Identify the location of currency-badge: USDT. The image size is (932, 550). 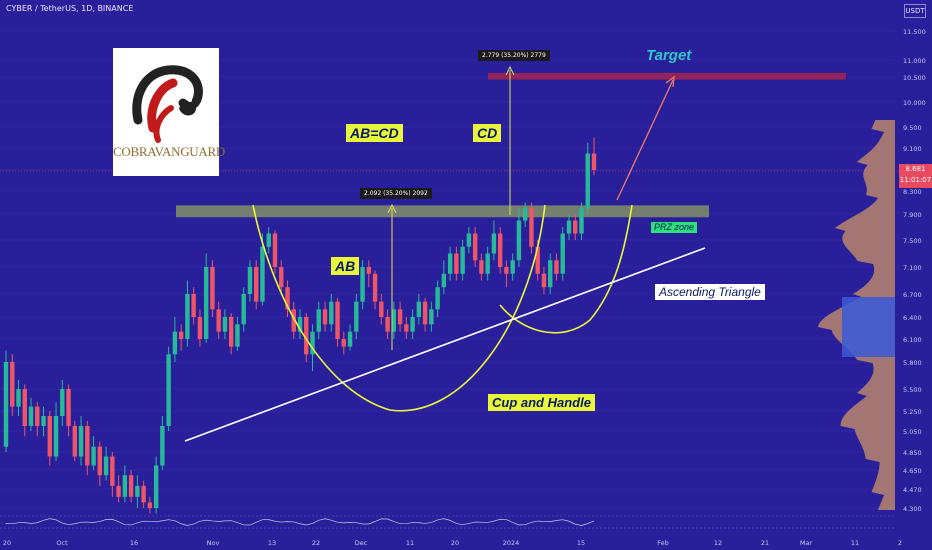
(915, 11).